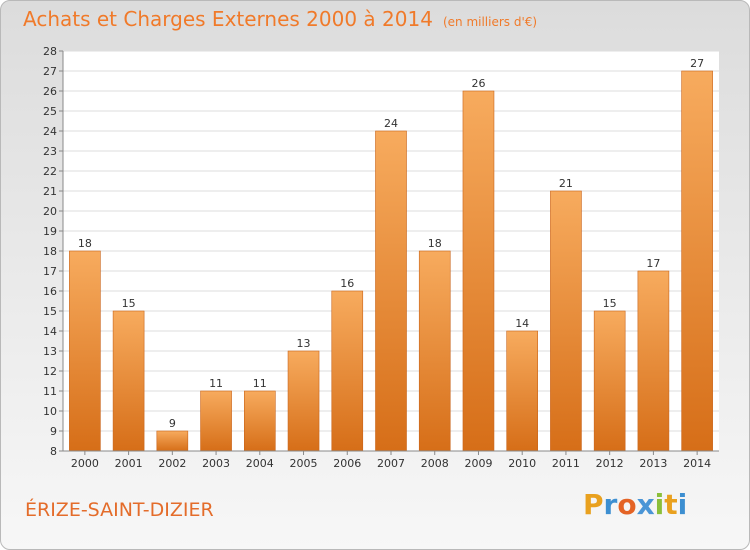  I want to click on y-tick-label: 9, so click(53, 431).